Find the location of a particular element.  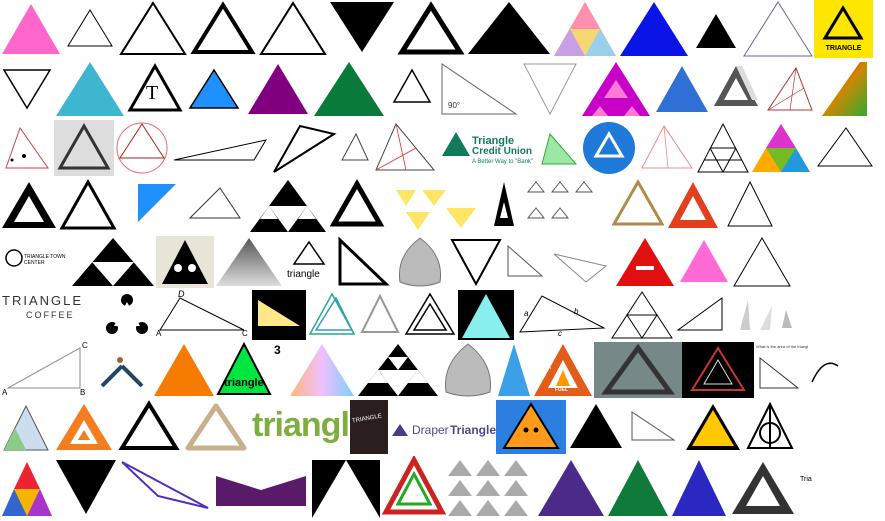

tri-geometry is located at coordinates (790, 89).